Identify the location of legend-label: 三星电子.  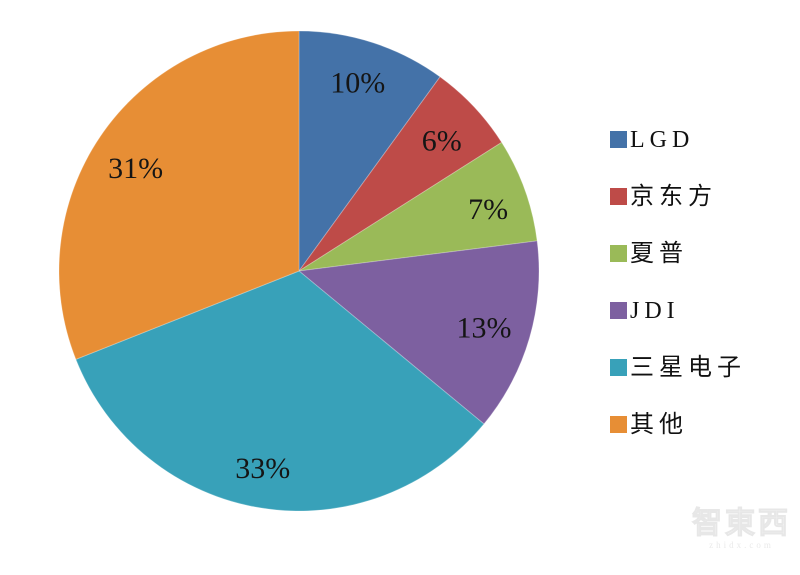
(688, 367).